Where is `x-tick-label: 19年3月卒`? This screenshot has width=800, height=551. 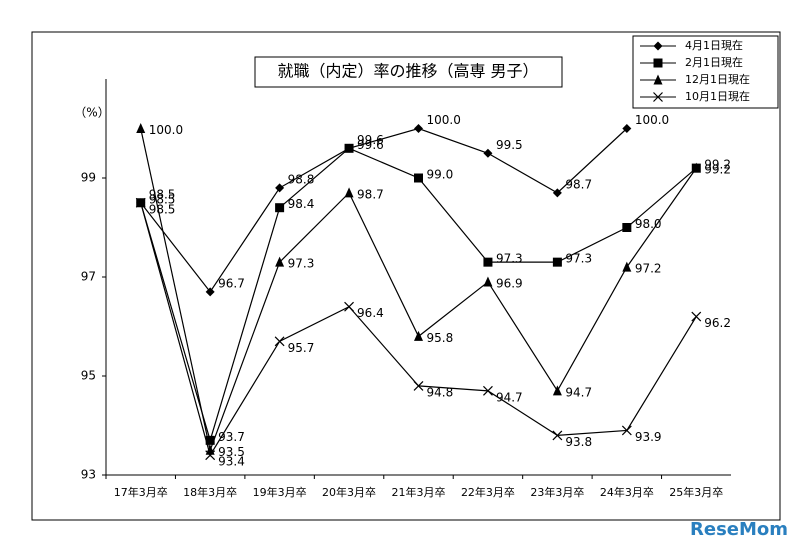
x-tick-label: 19年3月卒 is located at coordinates (280, 492).